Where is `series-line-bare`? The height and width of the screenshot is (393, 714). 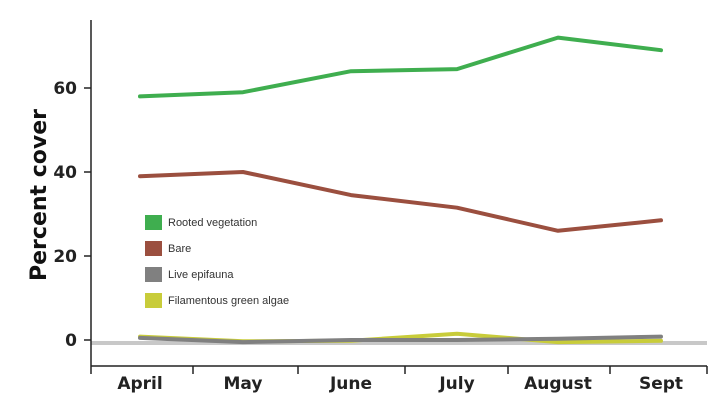
series-line-bare is located at coordinates (400, 201).